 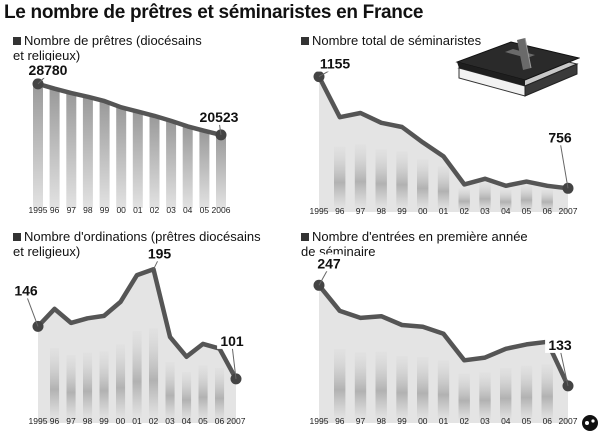 I want to click on data-label: 195, so click(x=160, y=253).